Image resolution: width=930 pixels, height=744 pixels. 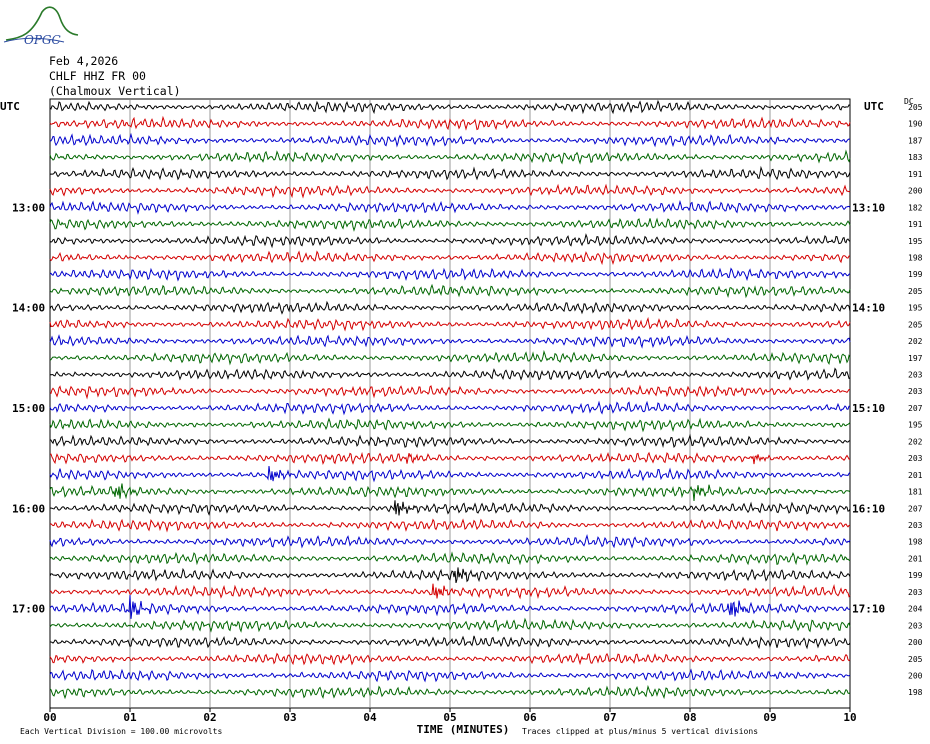 I want to click on right-hour-label: 17:10, so click(x=868, y=609).